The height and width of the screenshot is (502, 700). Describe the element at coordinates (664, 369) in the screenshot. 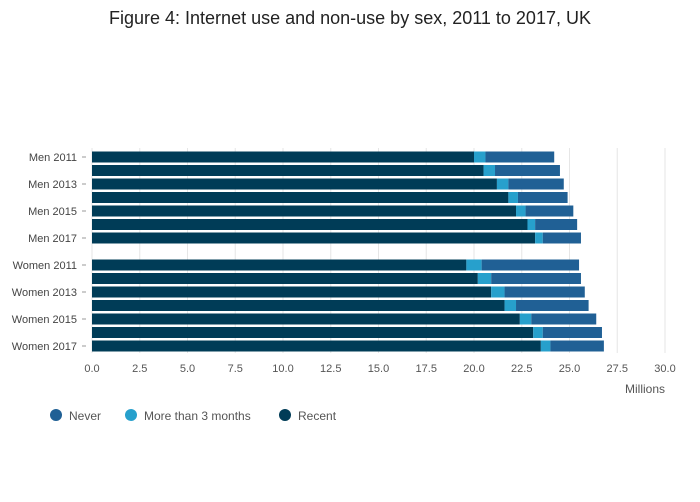

I see `x-tick-label: 30.0` at that location.